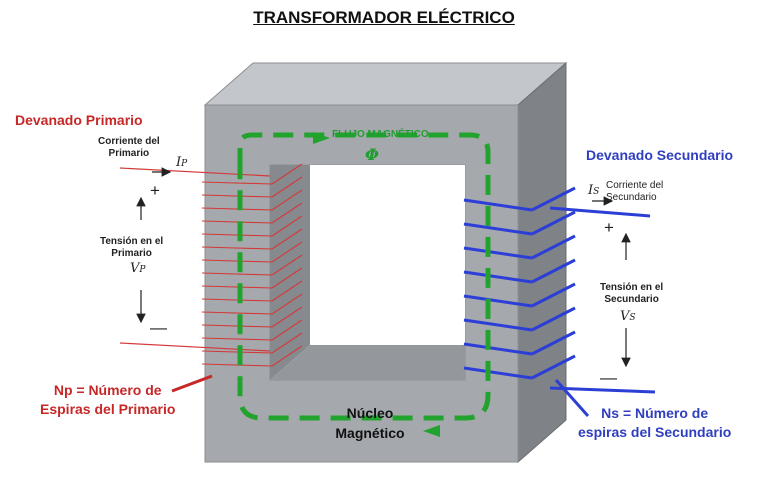 The width and height of the screenshot is (768, 488). I want to click on core-side-face, so click(542, 262).